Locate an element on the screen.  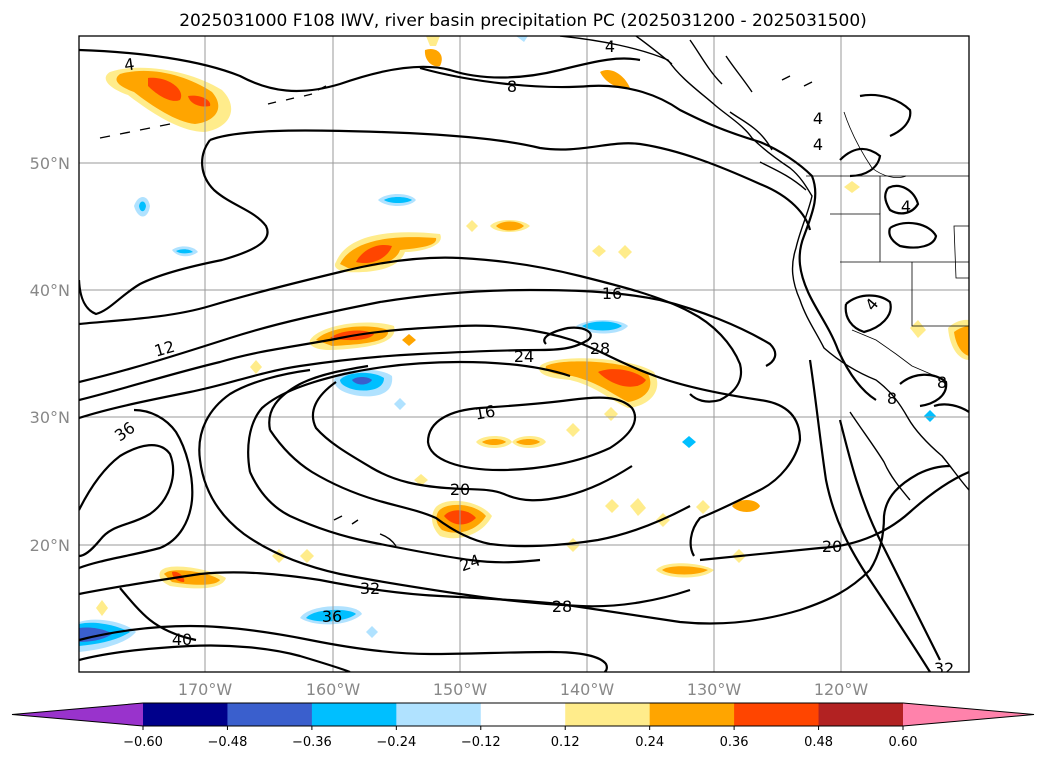
colorbar-tick-label: 0.60 is located at coordinates (903, 742).